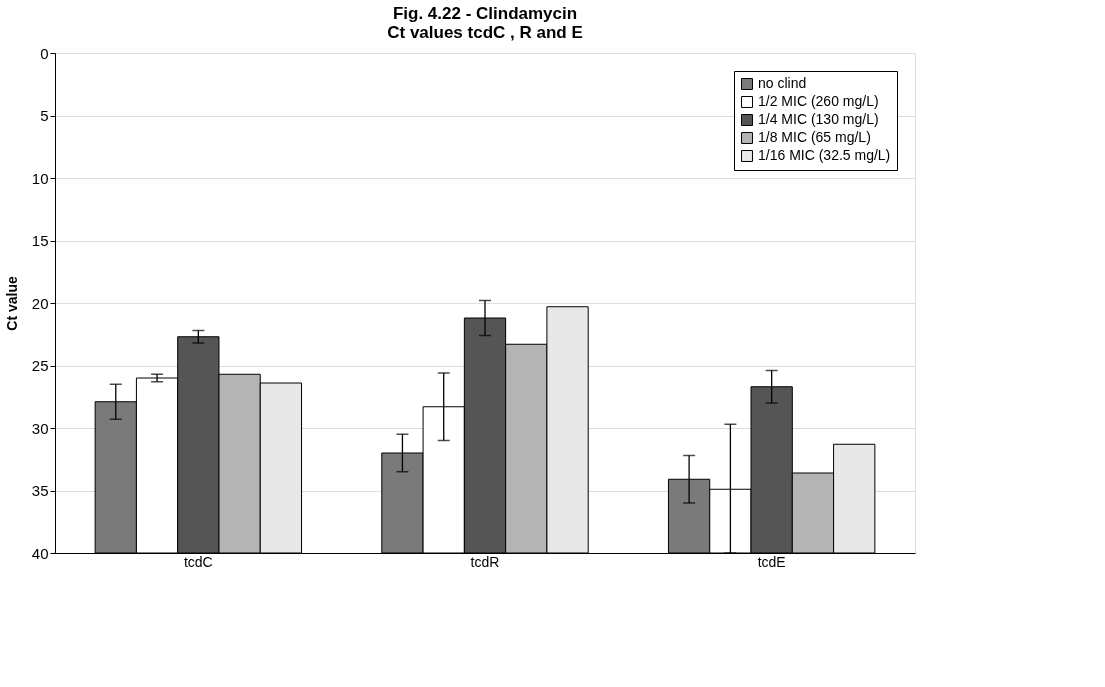 Image resolution: width=1105 pixels, height=687 pixels. What do you see at coordinates (771, 561) in the screenshot?
I see `x-tick-label: tcdE` at bounding box center [771, 561].